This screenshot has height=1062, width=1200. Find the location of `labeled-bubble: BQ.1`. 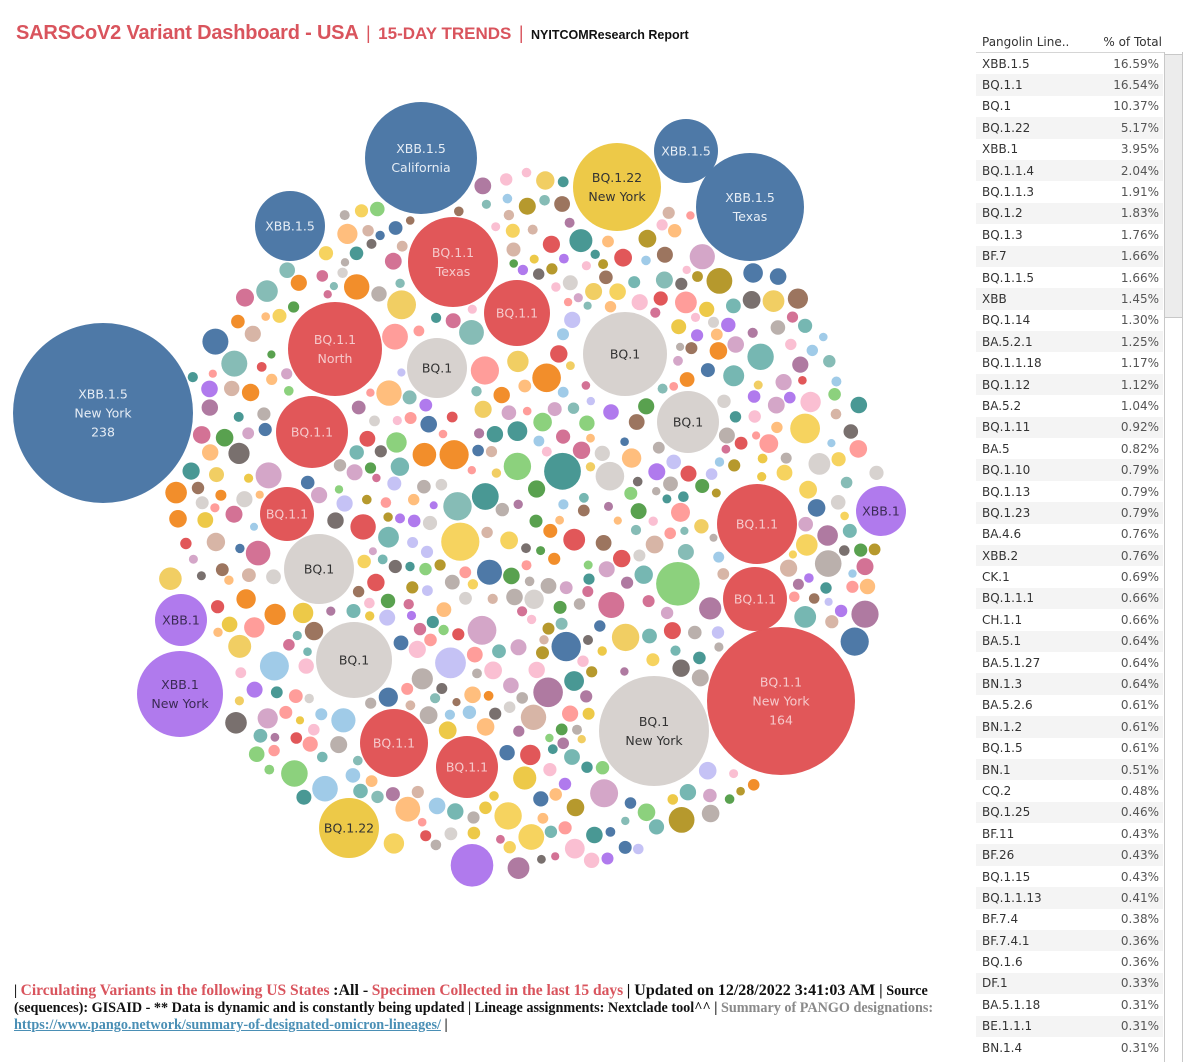

labeled-bubble: BQ.1 is located at coordinates (688, 422).